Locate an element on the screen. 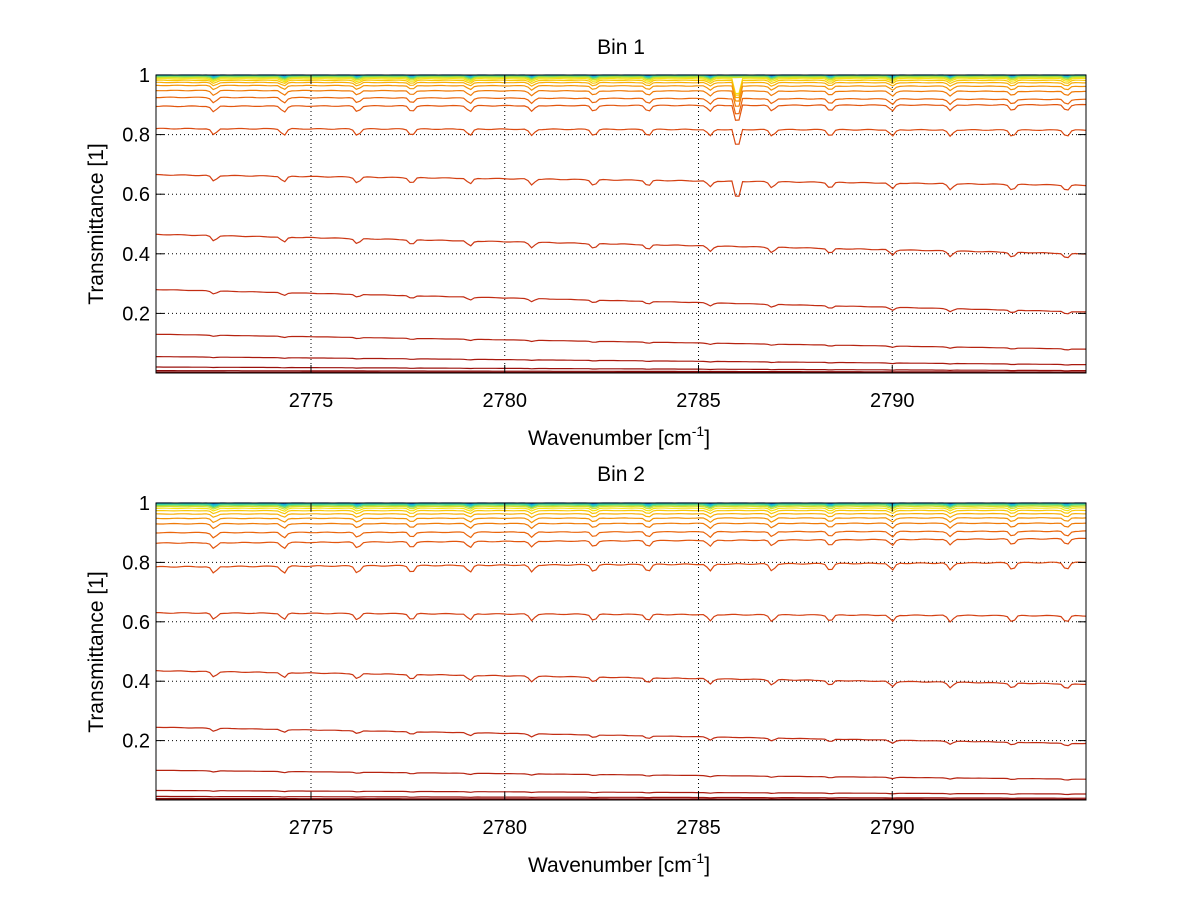 Image resolution: width=1200 pixels, height=906 pixels. chart-title: Bin 1 is located at coordinates (621, 47).